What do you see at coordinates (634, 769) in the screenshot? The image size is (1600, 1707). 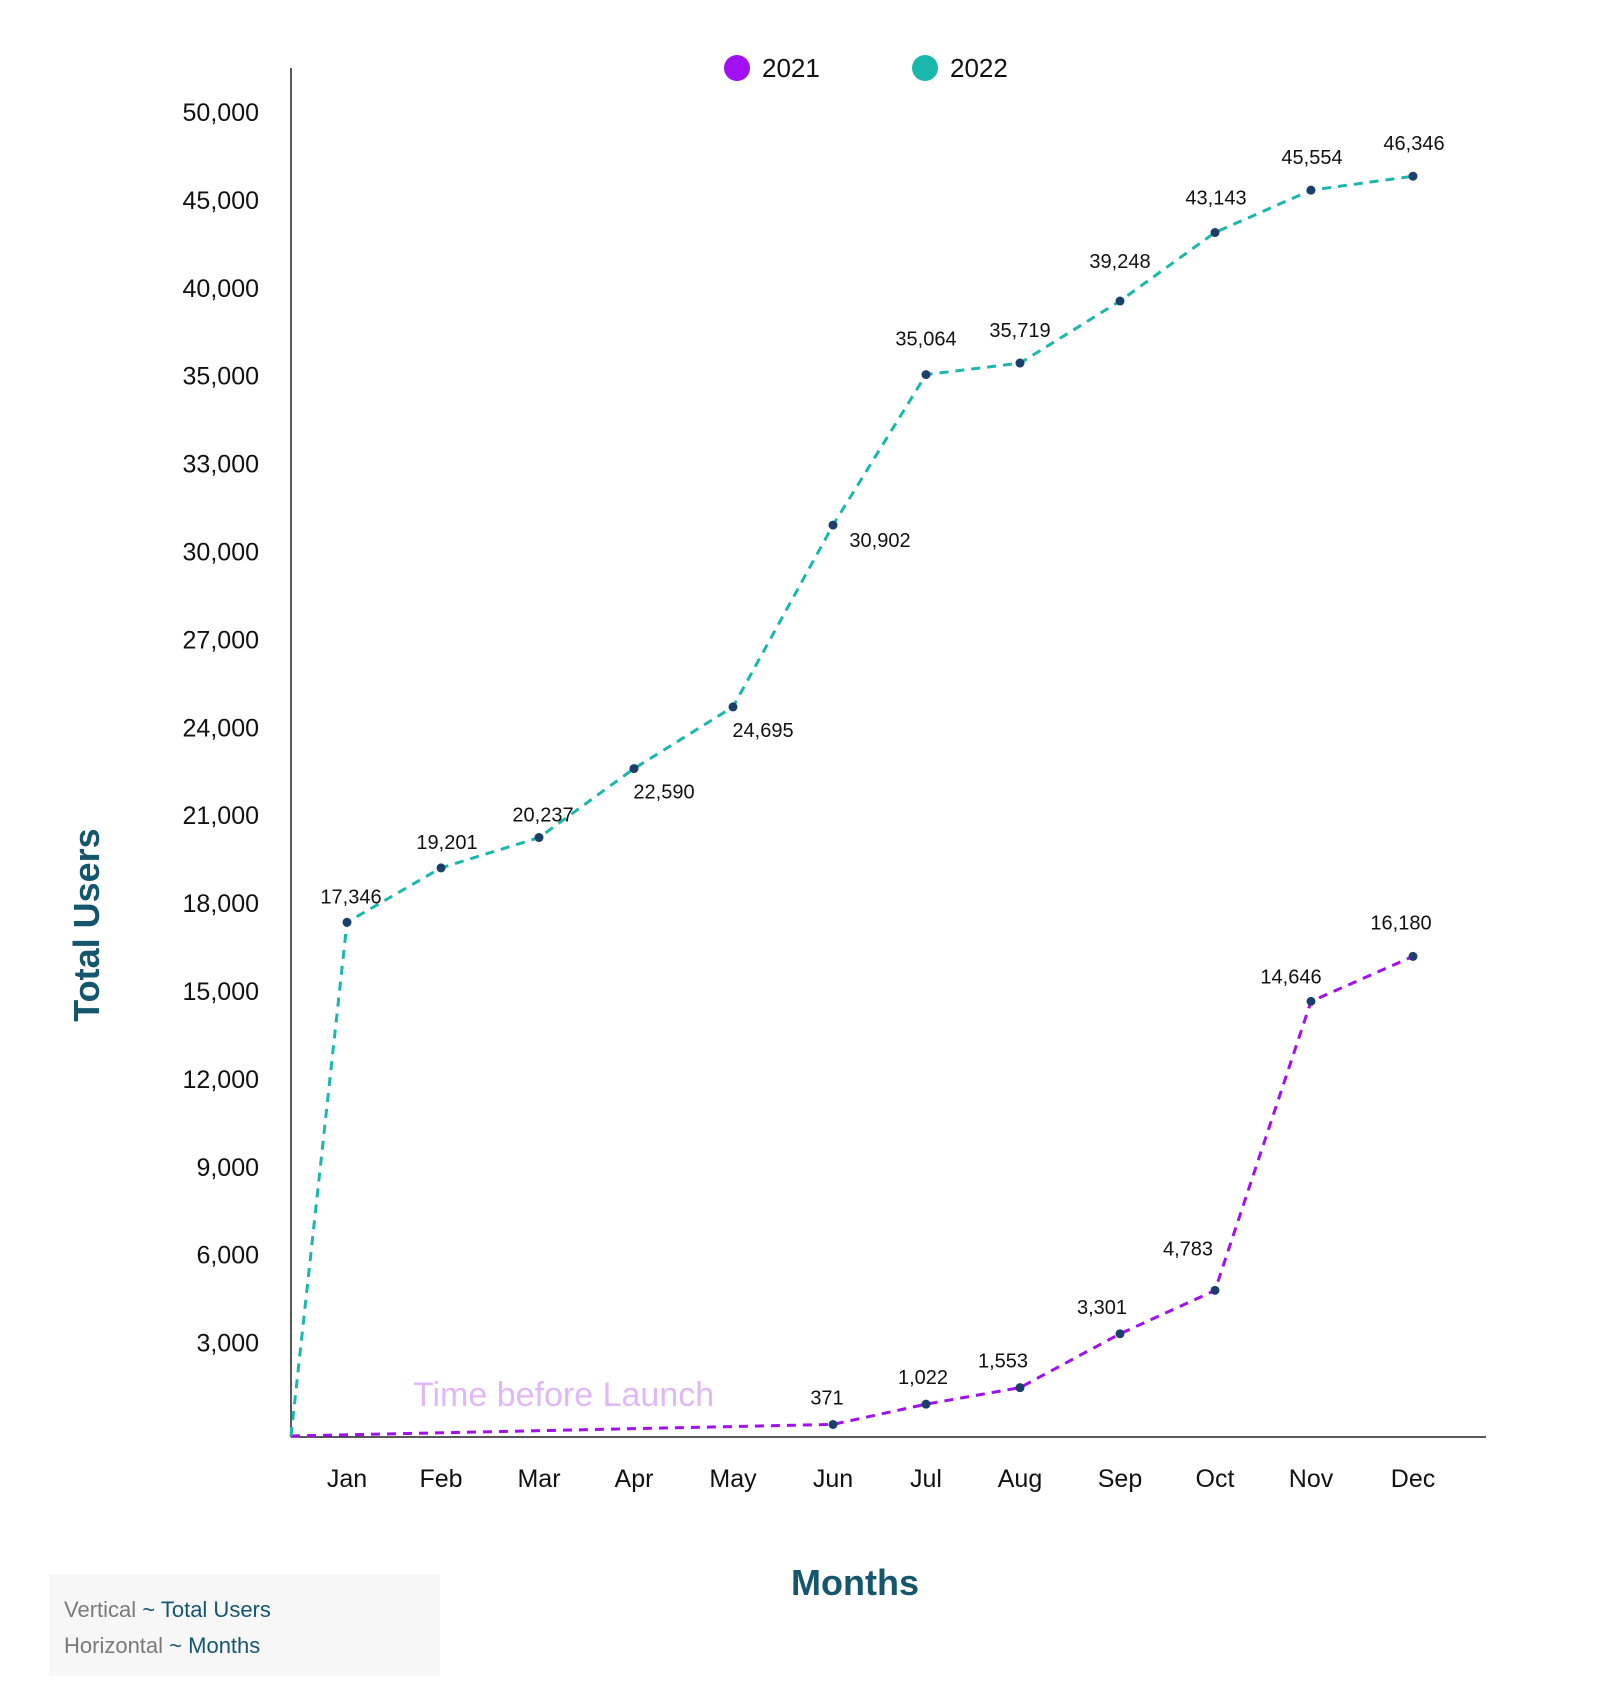 I see `point-2022-apr` at bounding box center [634, 769].